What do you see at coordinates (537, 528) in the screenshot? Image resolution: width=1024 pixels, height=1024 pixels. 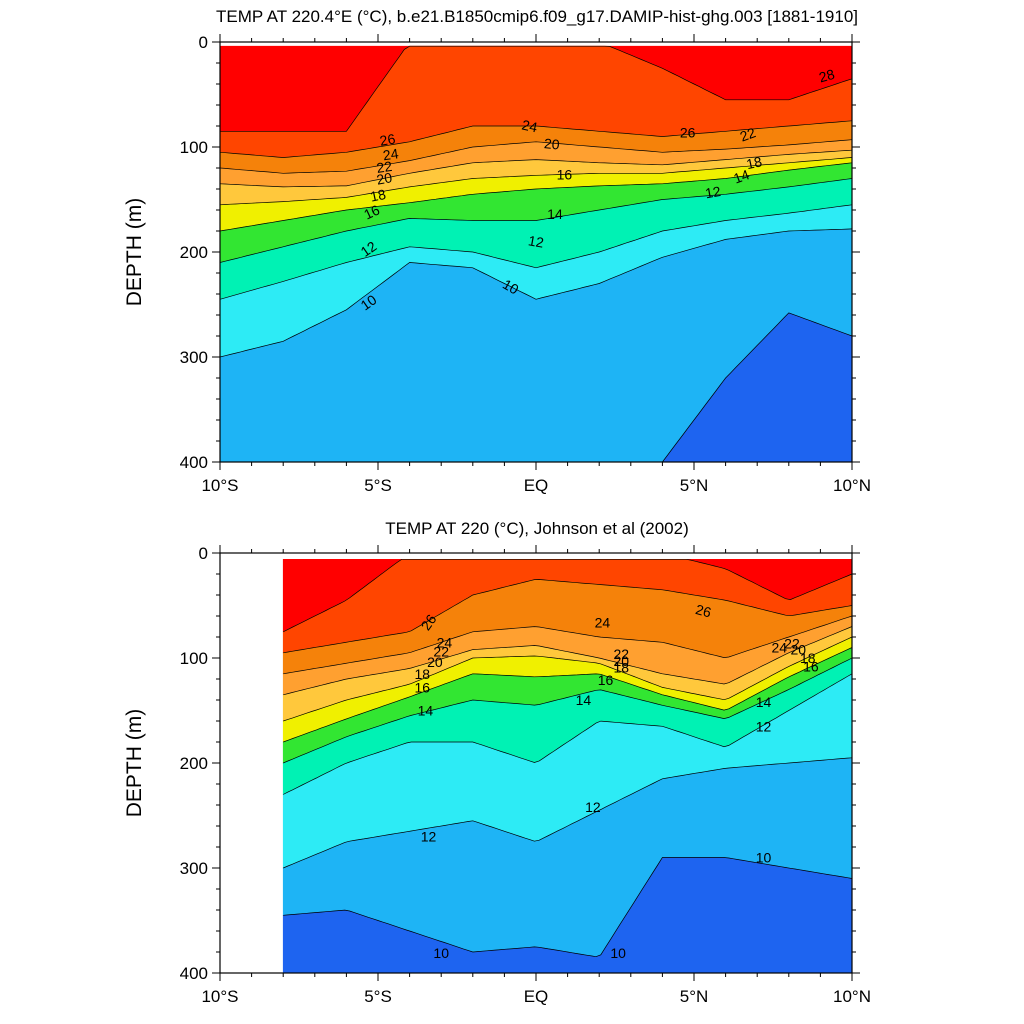 I see `panel-title: TEMP AT 220 (°C), Johnson et al (2002)` at bounding box center [537, 528].